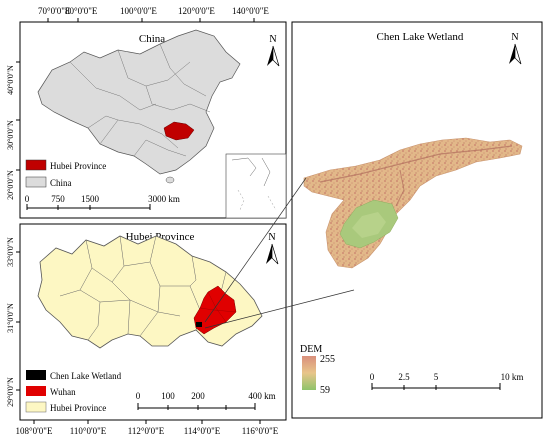 The width and height of the screenshot is (550, 440). What do you see at coordinates (152, 39) in the screenshot?
I see `panel-title-china: China` at bounding box center [152, 39].